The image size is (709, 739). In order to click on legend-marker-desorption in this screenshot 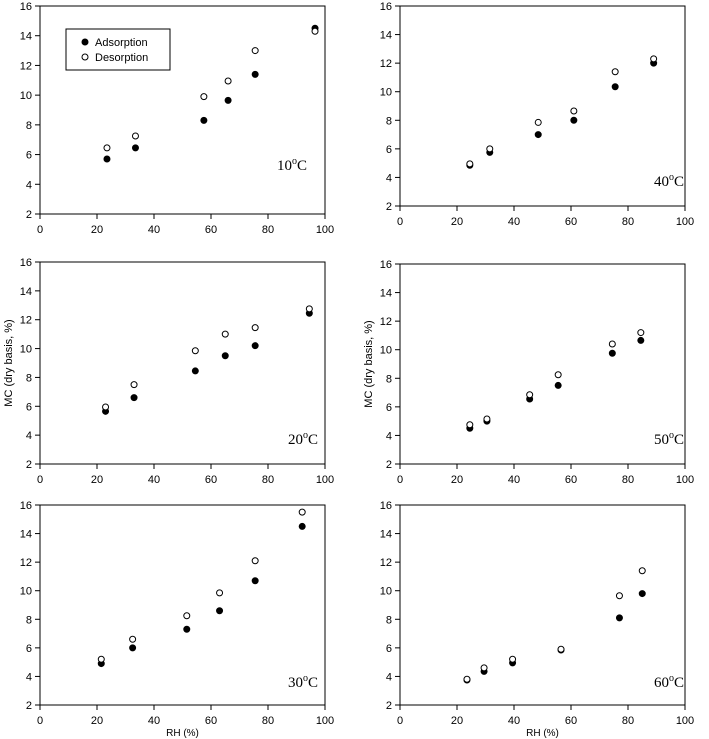, I will do `click(85, 57)`.